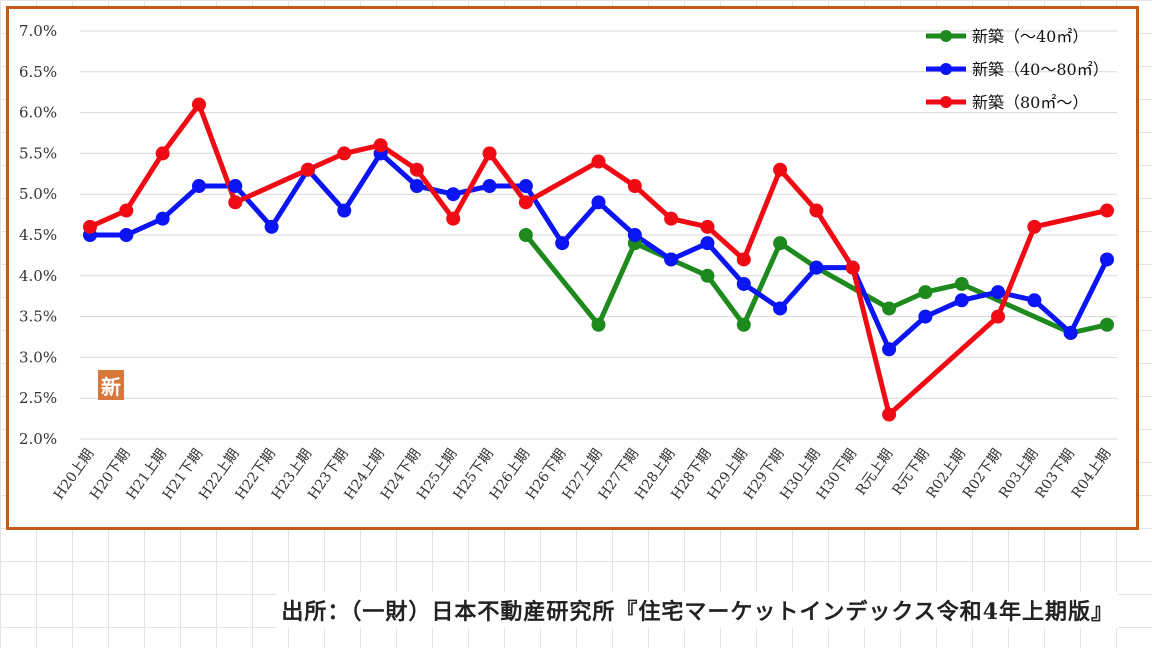 The height and width of the screenshot is (648, 1152). Describe the element at coordinates (38, 276) in the screenshot. I see `y-tick-label: 4.0%` at that location.